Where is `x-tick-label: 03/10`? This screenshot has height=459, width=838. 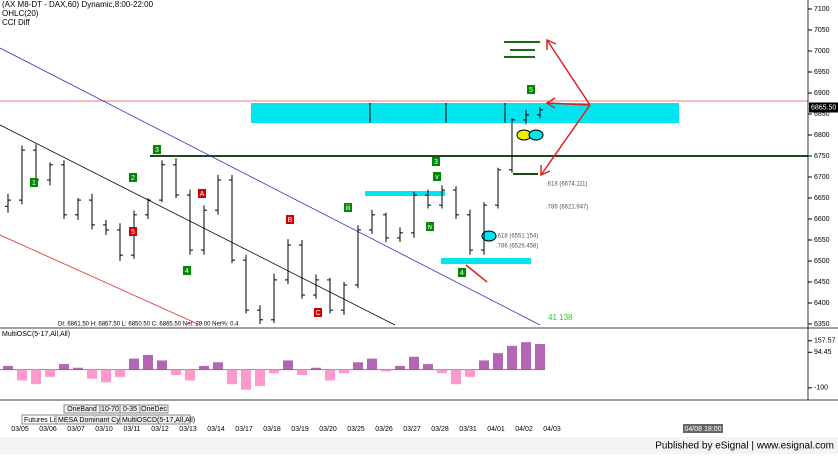 x-tick-label: 03/10 is located at coordinates (104, 429).